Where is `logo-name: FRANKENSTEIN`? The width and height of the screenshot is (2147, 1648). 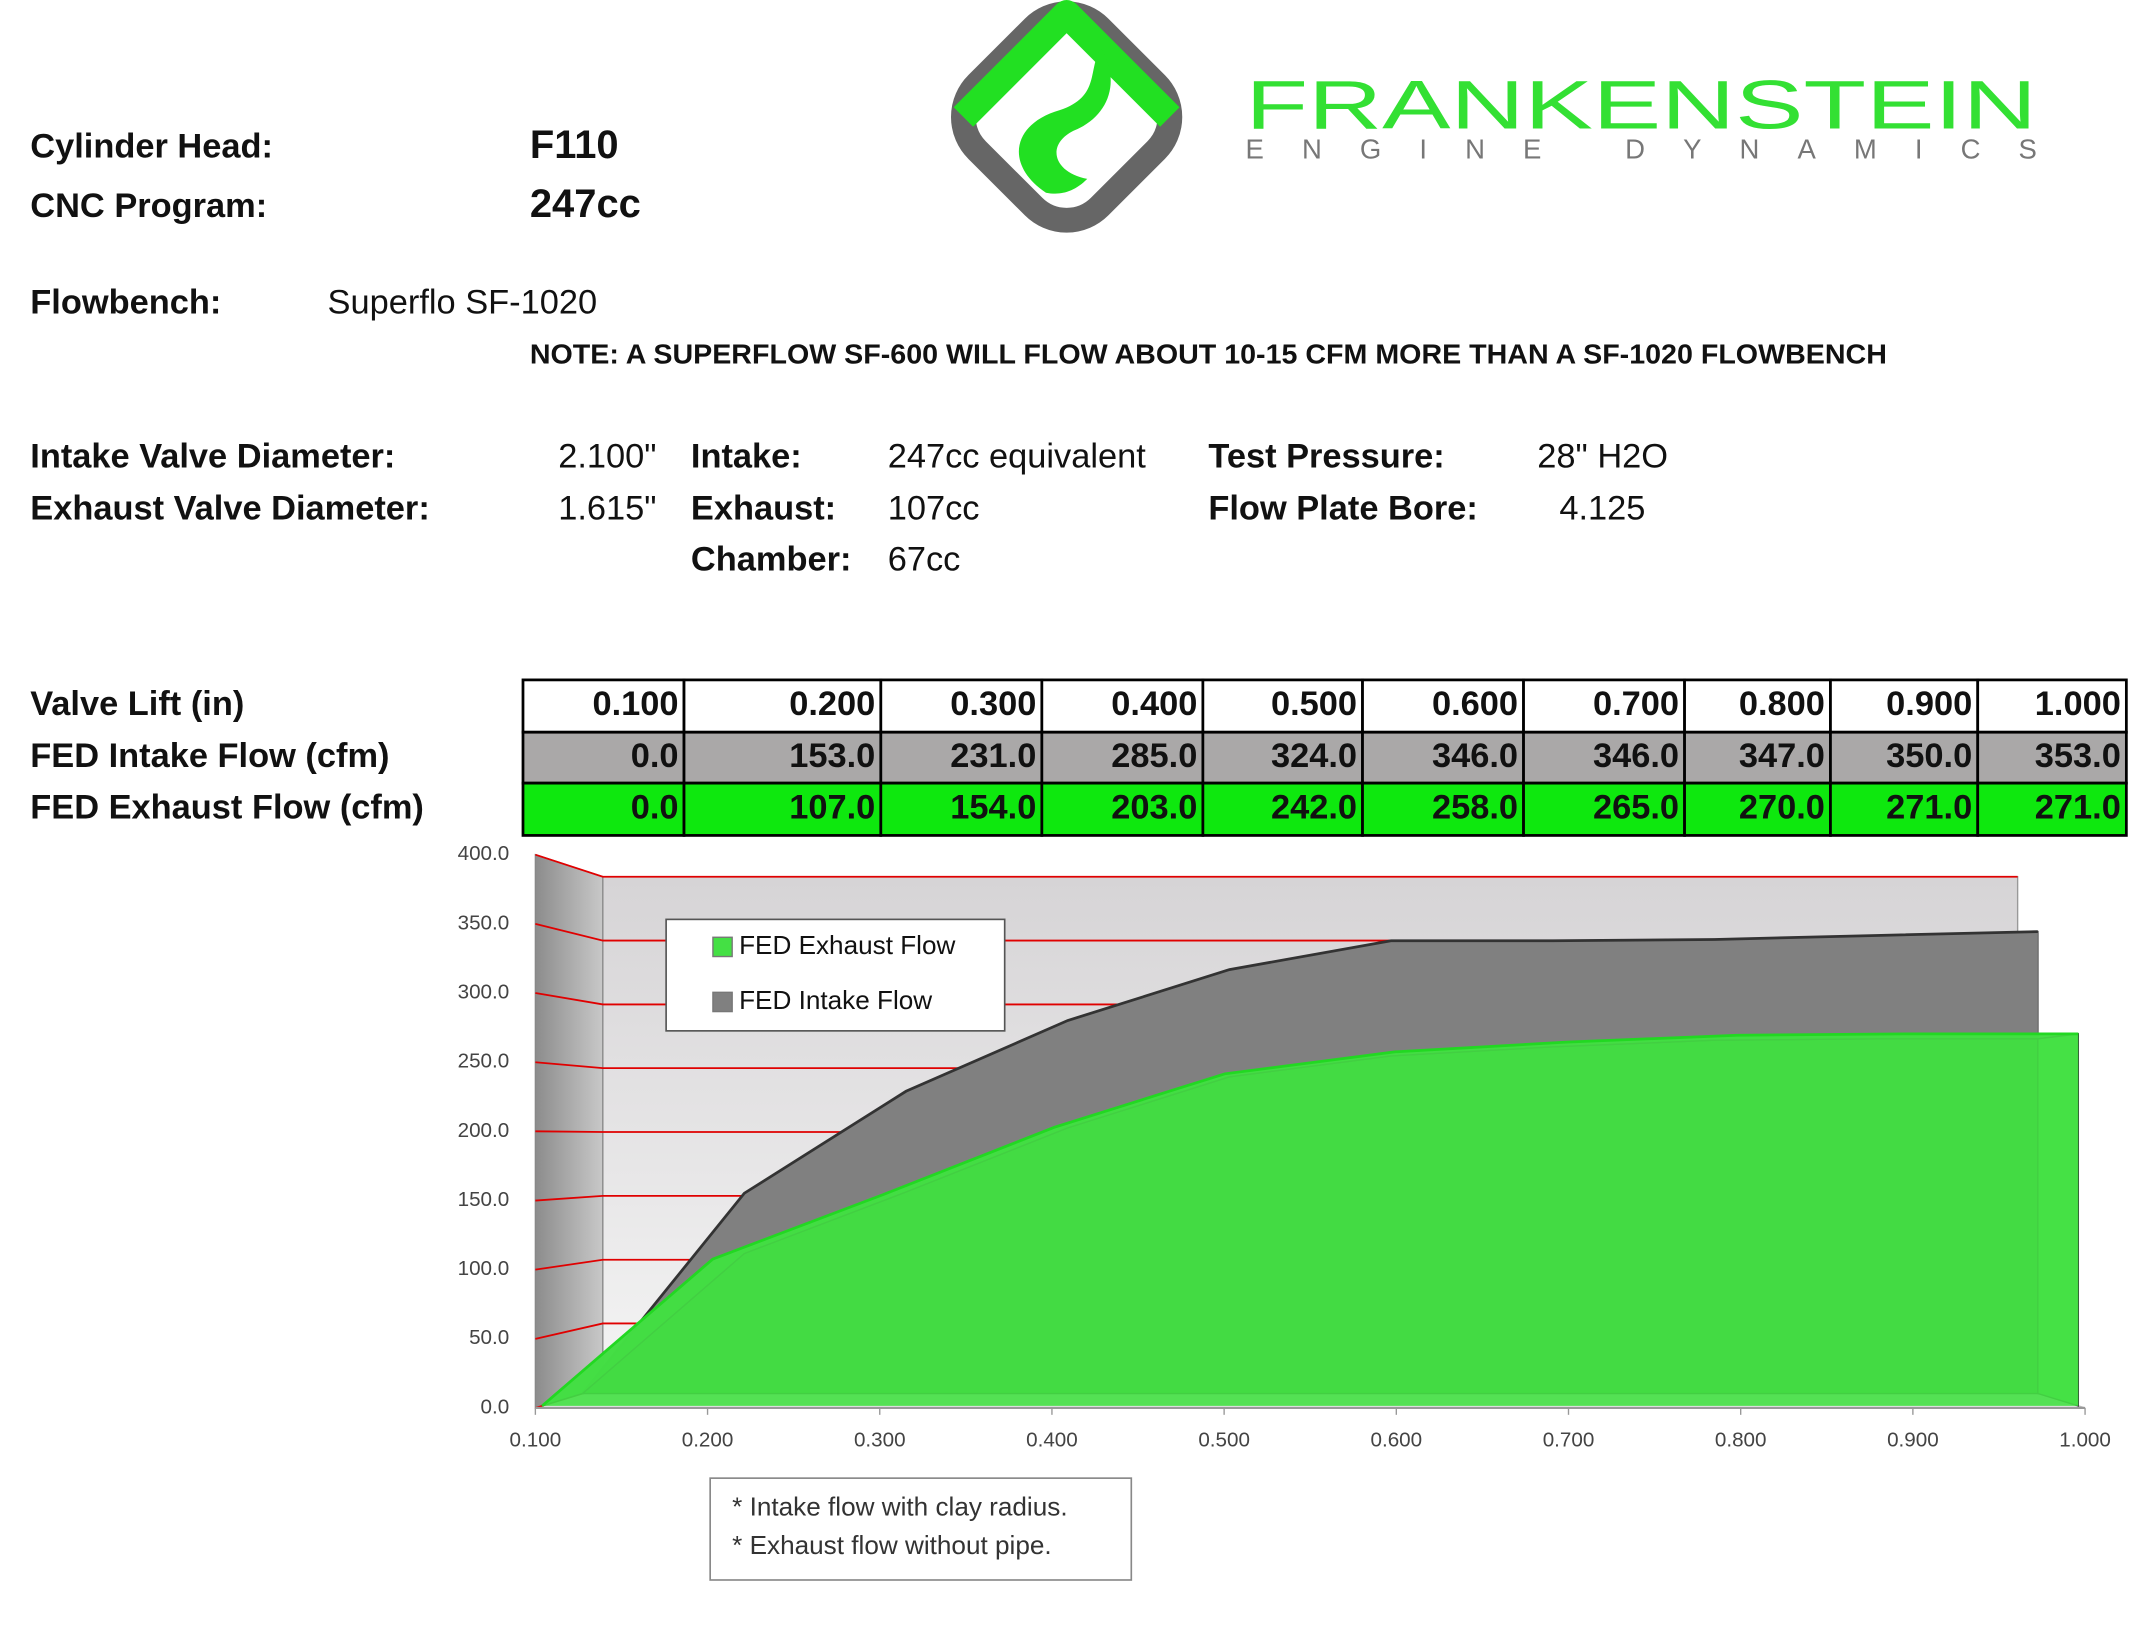
logo-name: FRANKENSTEIN is located at coordinates (1641, 104).